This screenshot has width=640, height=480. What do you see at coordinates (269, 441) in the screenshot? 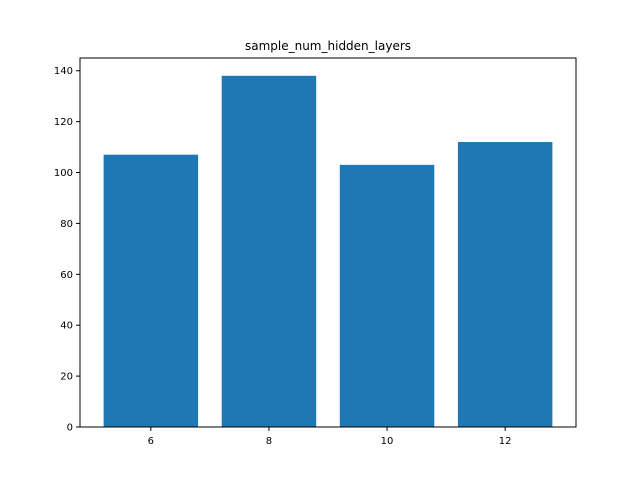
I see `x-tick-label: 8` at bounding box center [269, 441].